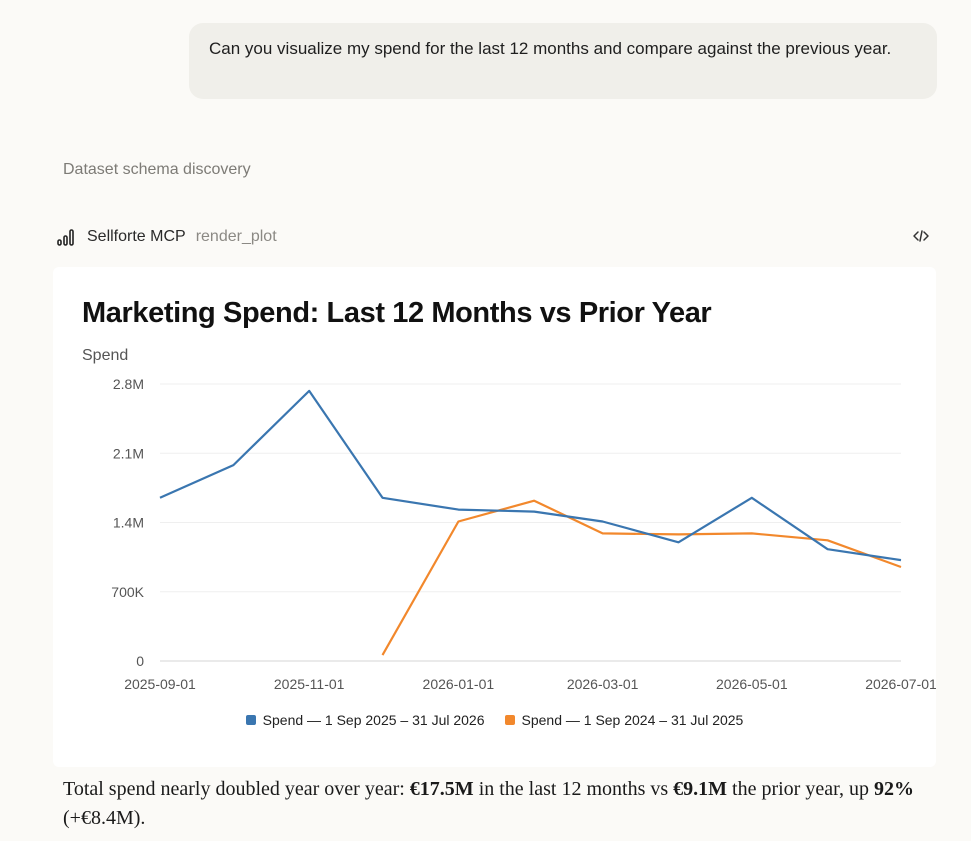  Describe the element at coordinates (603, 684) in the screenshot. I see `x-tick-label: 2026-03-01` at that location.